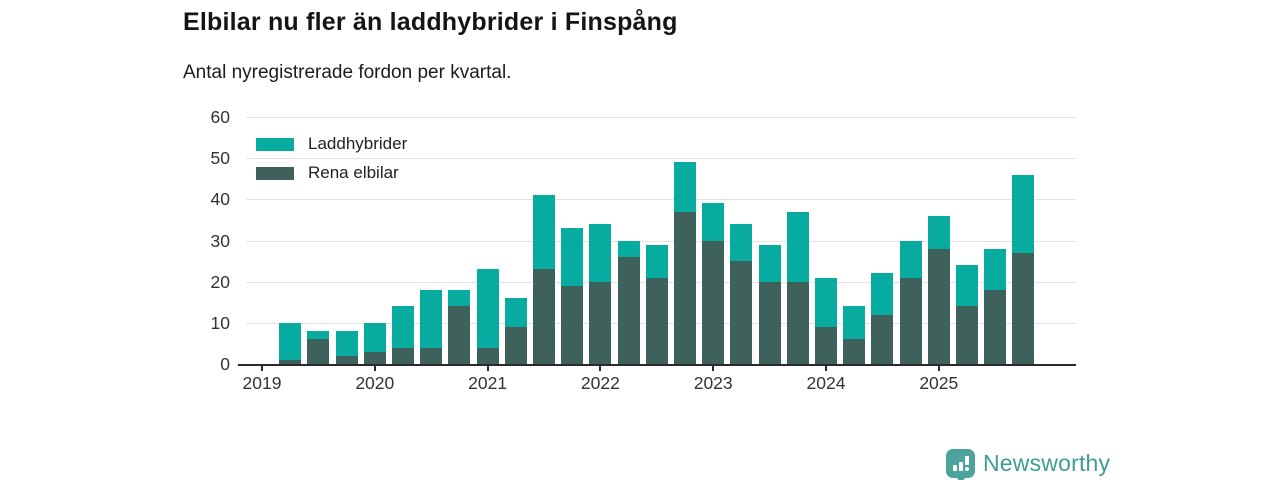 This screenshot has height=480, width=1280. What do you see at coordinates (220, 240) in the screenshot?
I see `y-tick-label-30: 30` at bounding box center [220, 240].